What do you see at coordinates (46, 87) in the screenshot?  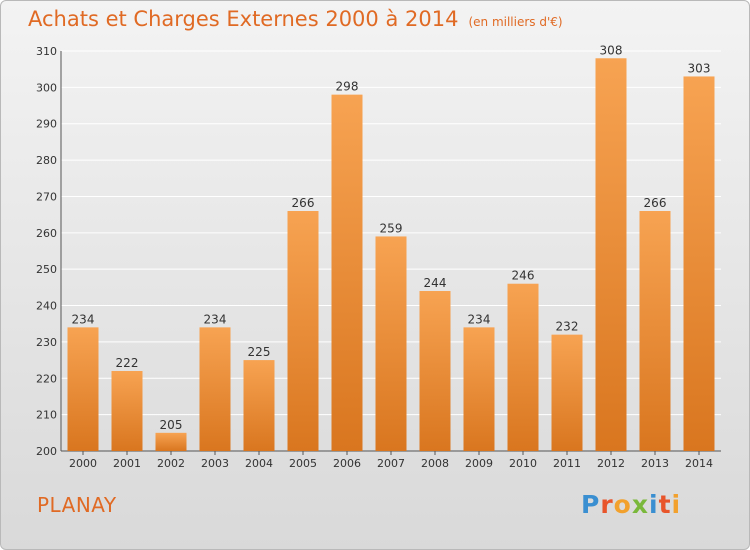 I see `y-tick-label: 300` at bounding box center [46, 87].